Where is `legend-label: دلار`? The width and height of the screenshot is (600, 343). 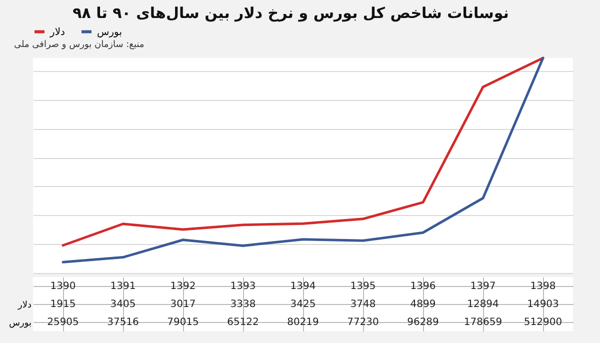 legend-label: دلار is located at coordinates (57, 32).